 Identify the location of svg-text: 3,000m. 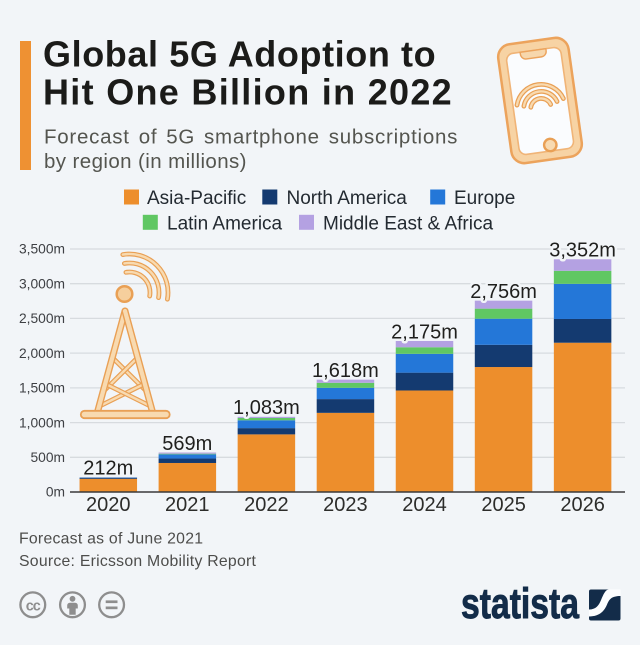
(42, 283).